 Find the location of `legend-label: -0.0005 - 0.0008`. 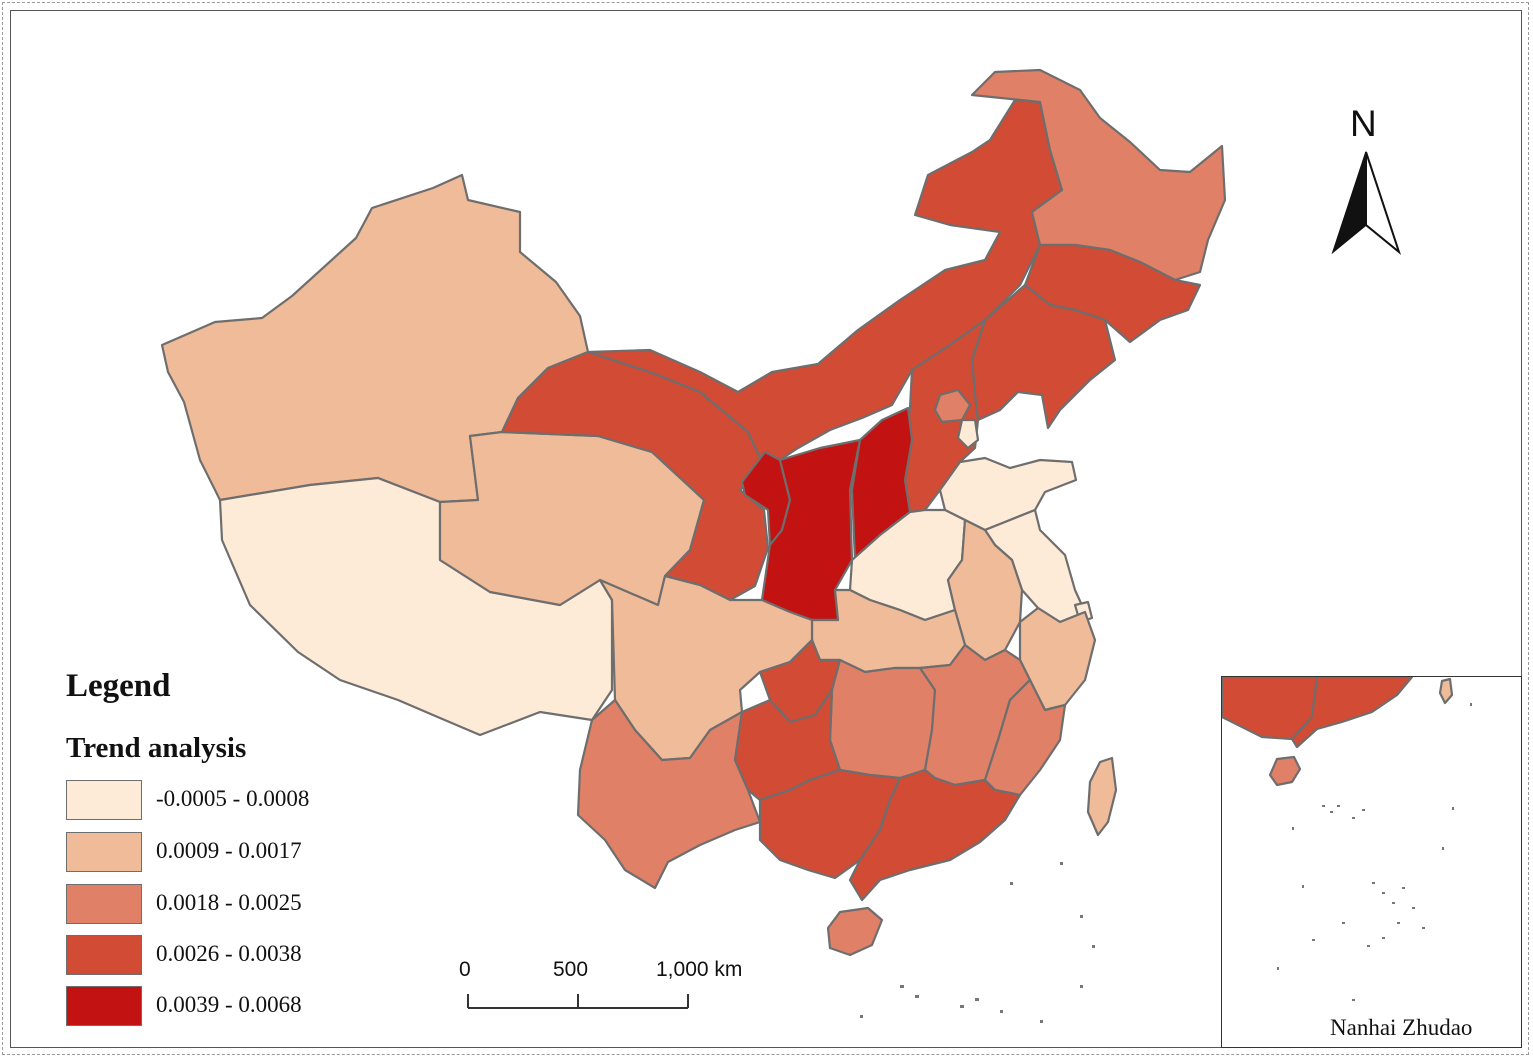

legend-label: -0.0005 - 0.0008 is located at coordinates (233, 798).